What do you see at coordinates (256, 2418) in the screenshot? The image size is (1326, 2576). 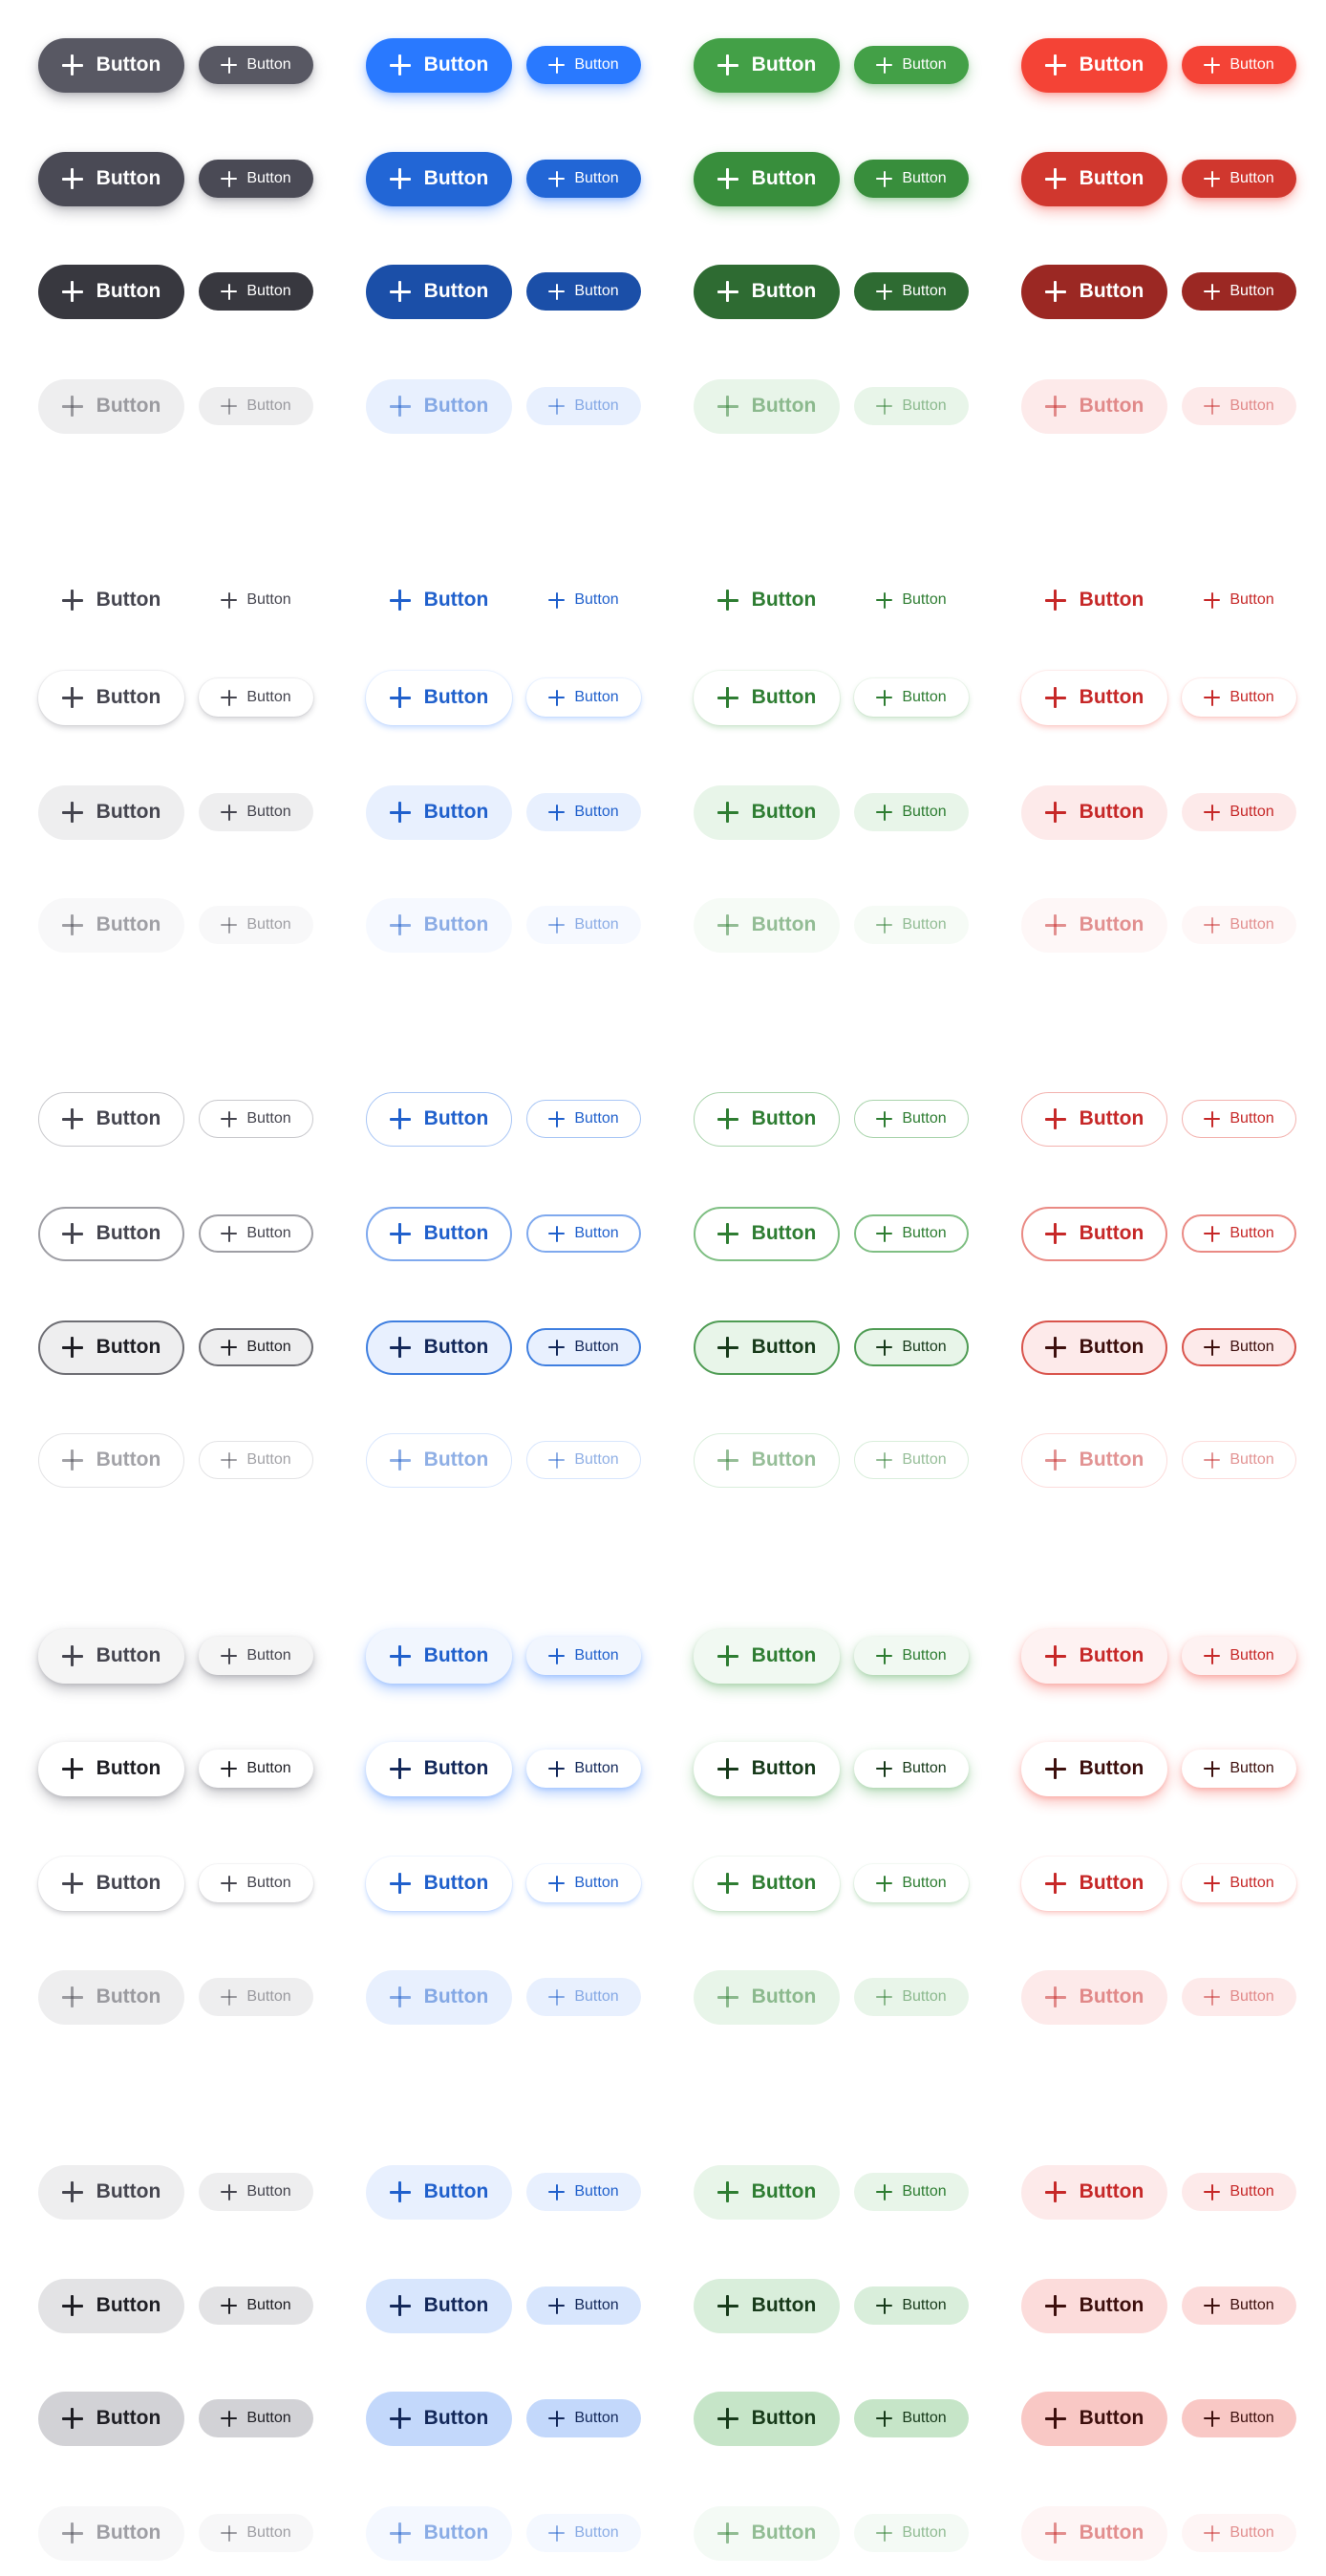 I see `tonal-neutral-active-small-button: Button` at bounding box center [256, 2418].